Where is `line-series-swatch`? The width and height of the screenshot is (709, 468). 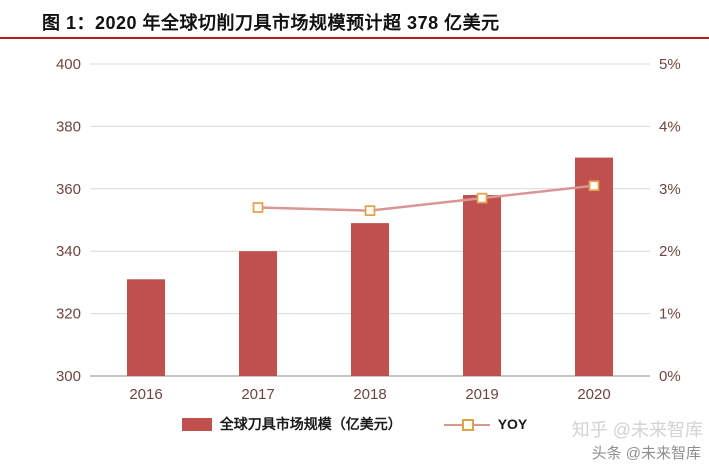
line-series-swatch is located at coordinates (466, 424).